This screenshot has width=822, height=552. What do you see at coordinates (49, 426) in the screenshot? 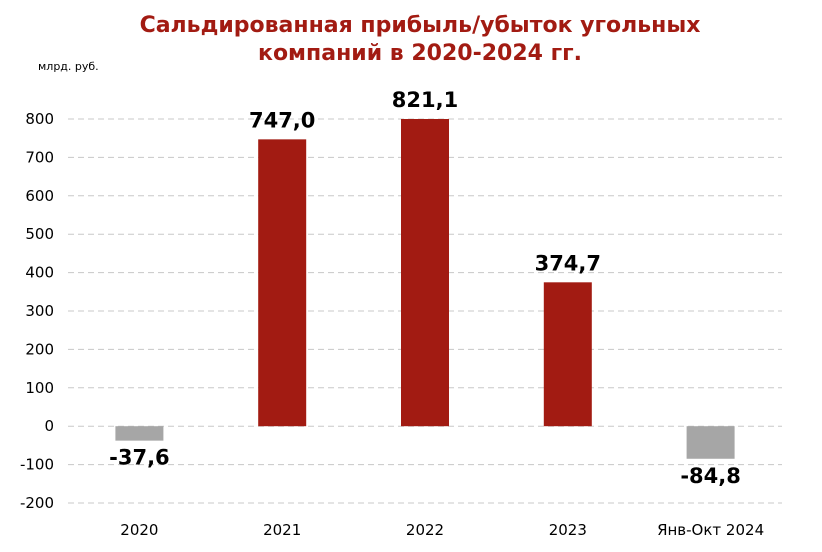
I see `y-tick-label: 0` at bounding box center [49, 426].